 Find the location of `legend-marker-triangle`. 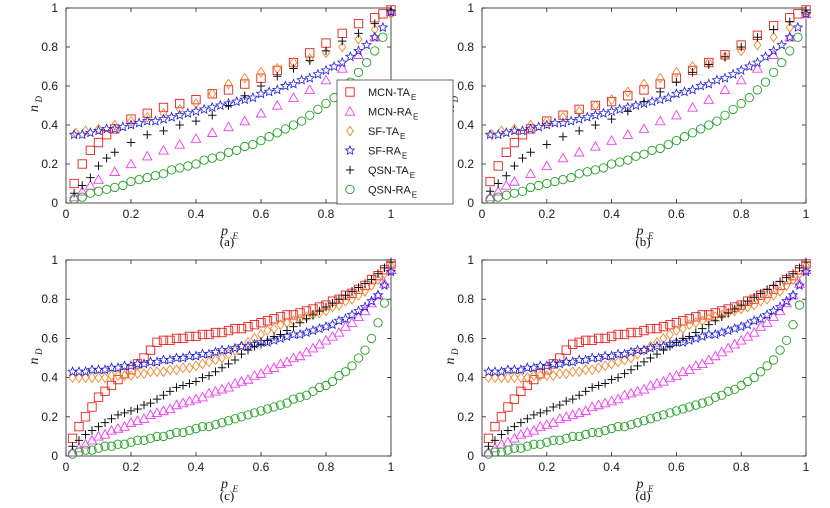

legend-marker-triangle is located at coordinates (350, 110).